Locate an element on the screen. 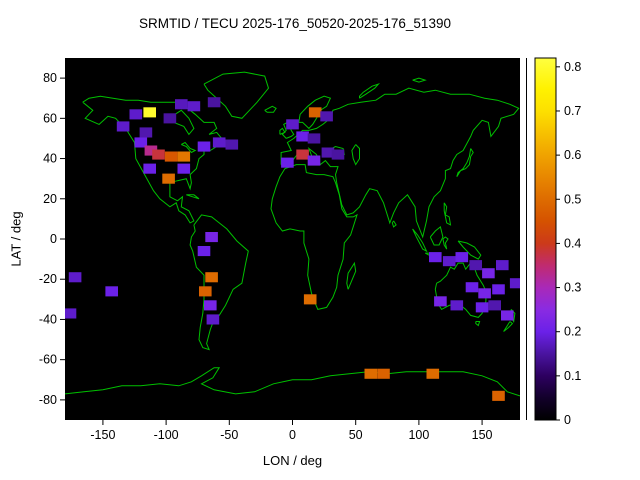 The width and height of the screenshot is (640, 480). x-tick-label: -100 is located at coordinates (166, 435).